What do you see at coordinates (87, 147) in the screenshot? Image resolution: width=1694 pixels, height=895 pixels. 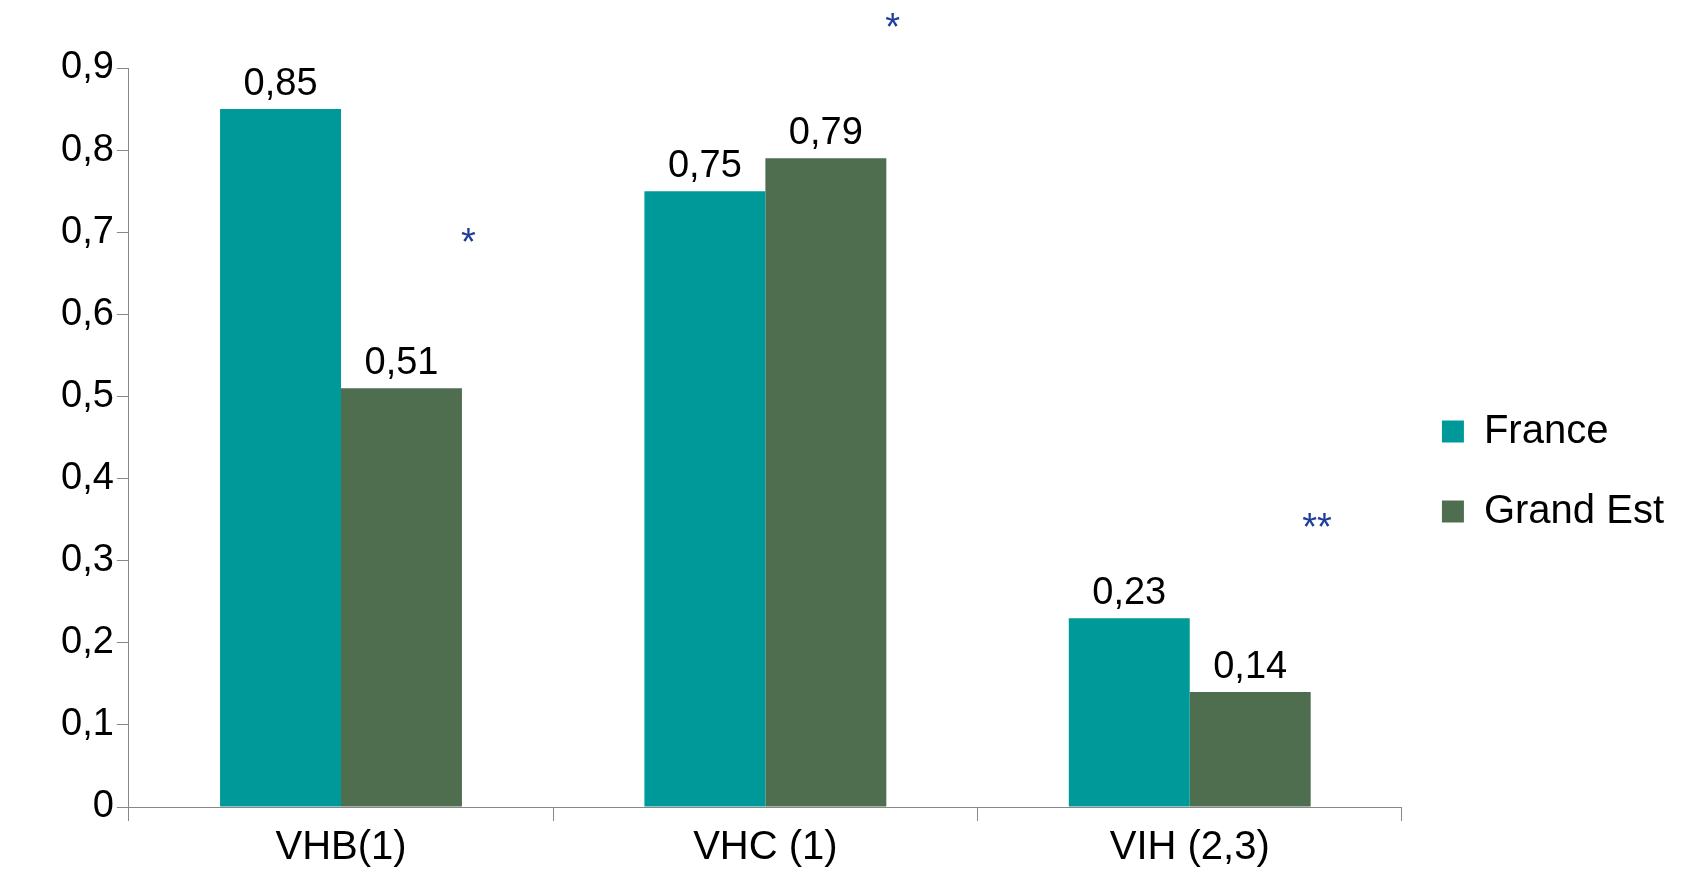 I see `y-tick-label: 0,8` at bounding box center [87, 147].